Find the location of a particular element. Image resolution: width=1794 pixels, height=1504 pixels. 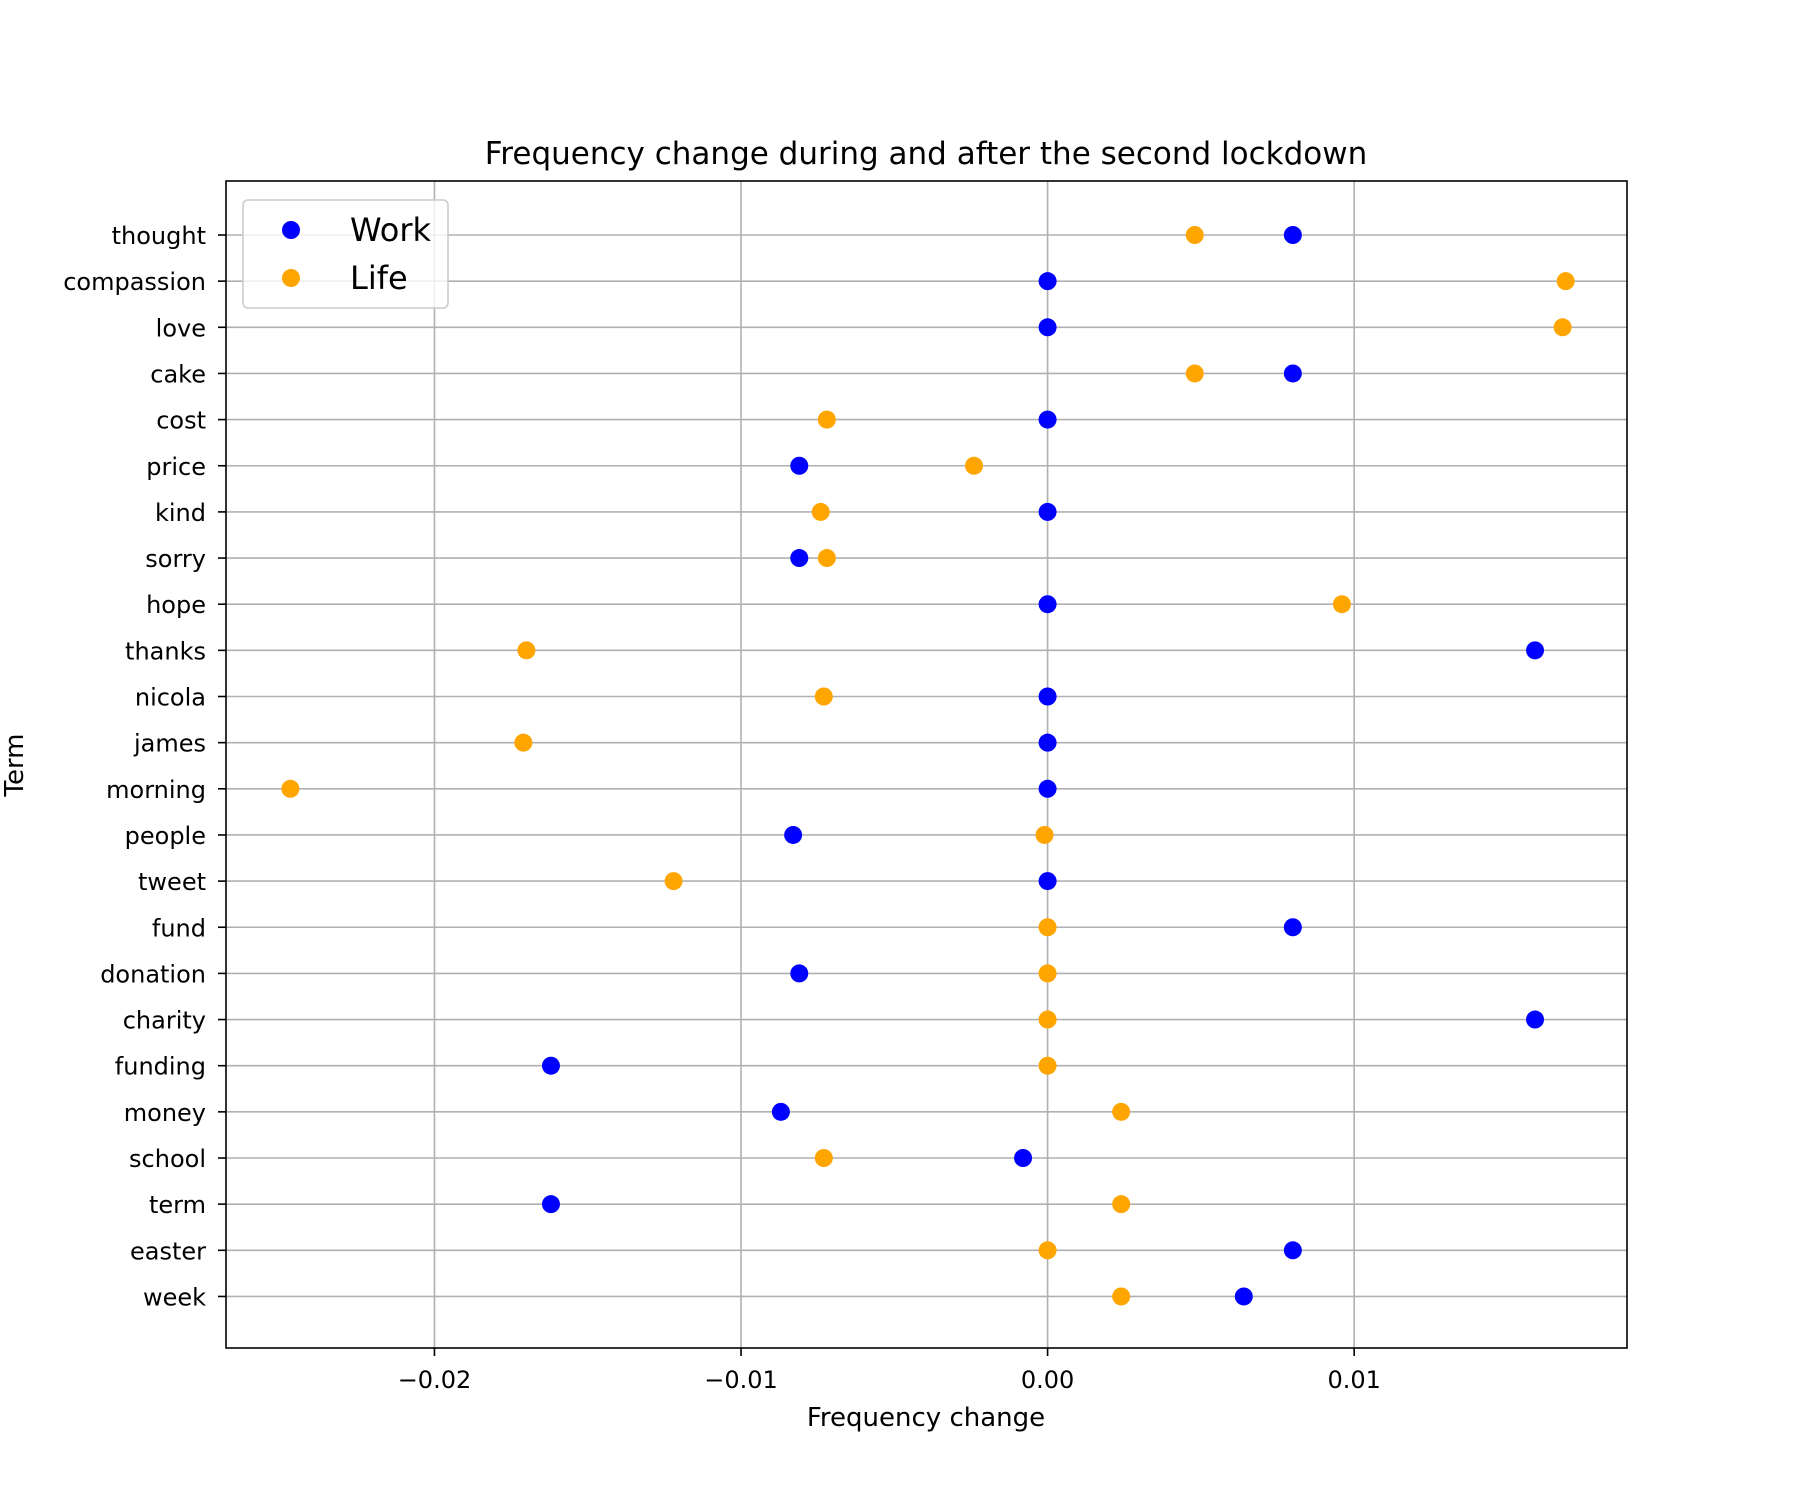

y-tick-label-thanks: thanks is located at coordinates (165, 651).